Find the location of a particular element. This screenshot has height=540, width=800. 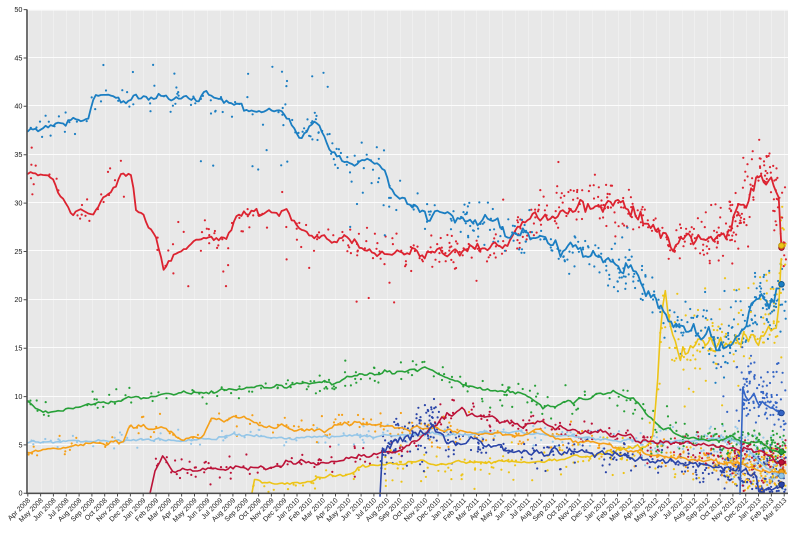

svg-text: 40 is located at coordinates (18, 106).